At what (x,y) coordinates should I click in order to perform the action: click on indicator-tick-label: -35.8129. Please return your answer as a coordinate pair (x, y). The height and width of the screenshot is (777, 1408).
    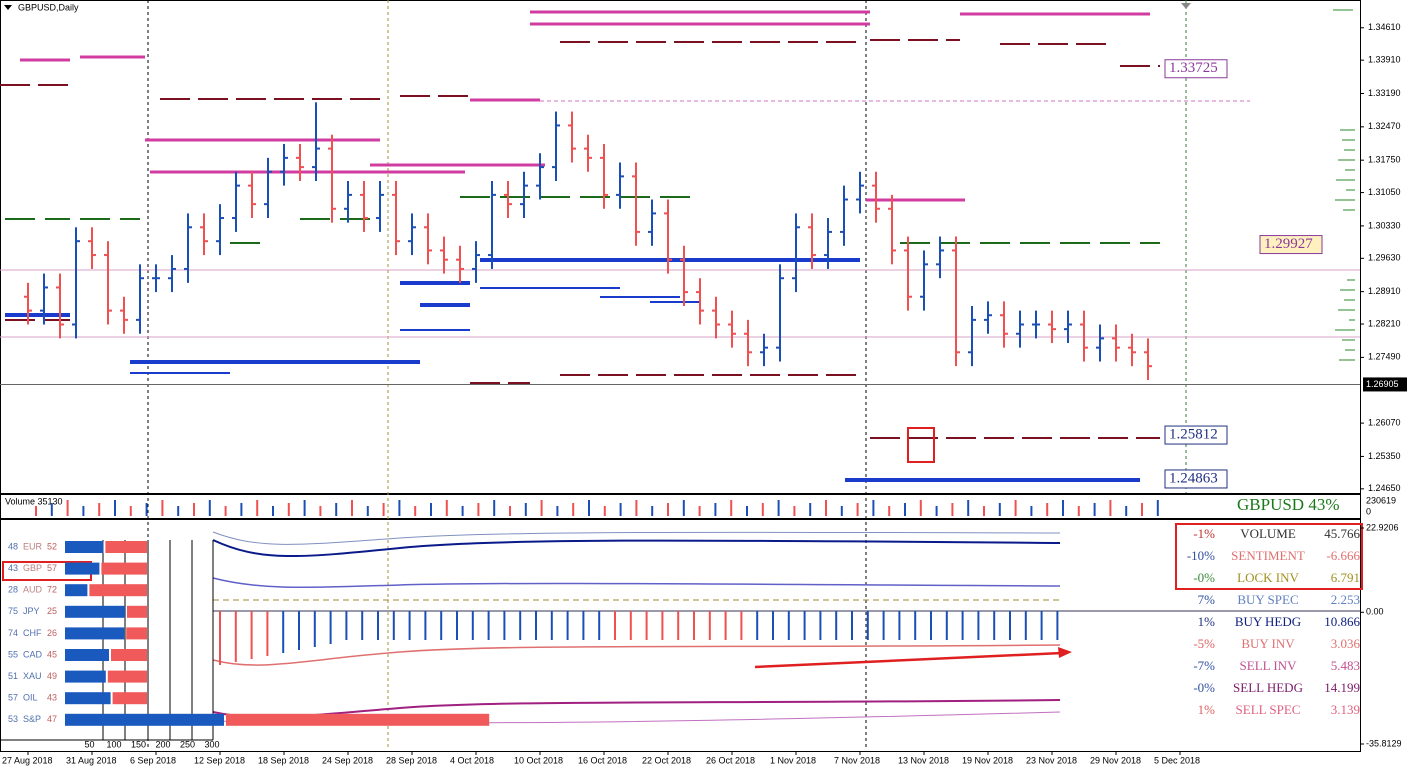
    Looking at the image, I should click on (1384, 743).